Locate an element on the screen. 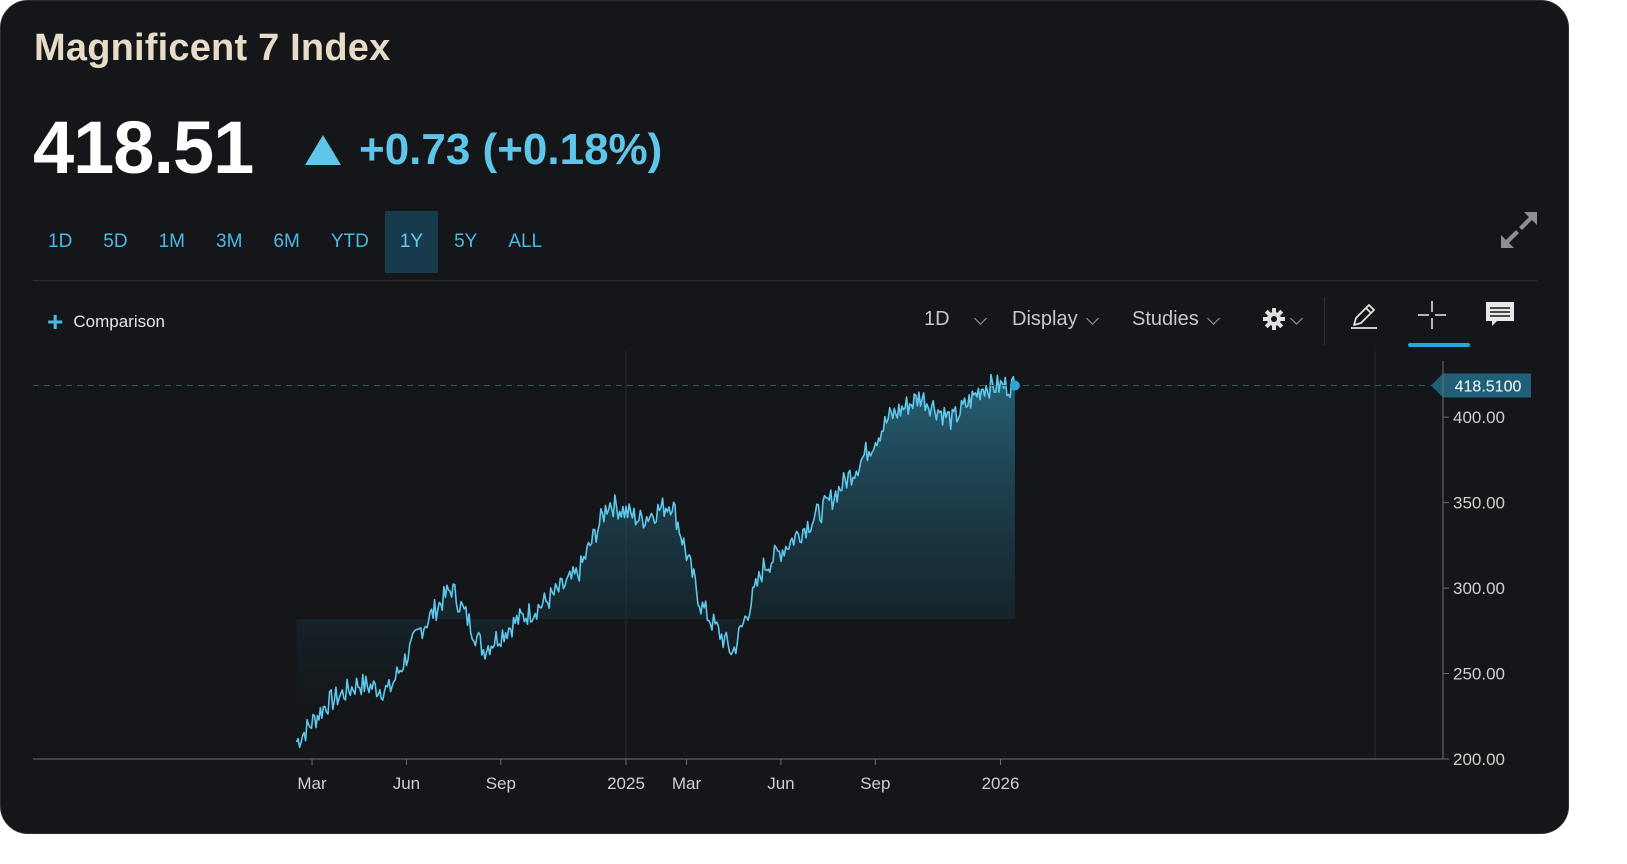 The width and height of the screenshot is (1627, 864). gear-icon is located at coordinates (1274, 319).